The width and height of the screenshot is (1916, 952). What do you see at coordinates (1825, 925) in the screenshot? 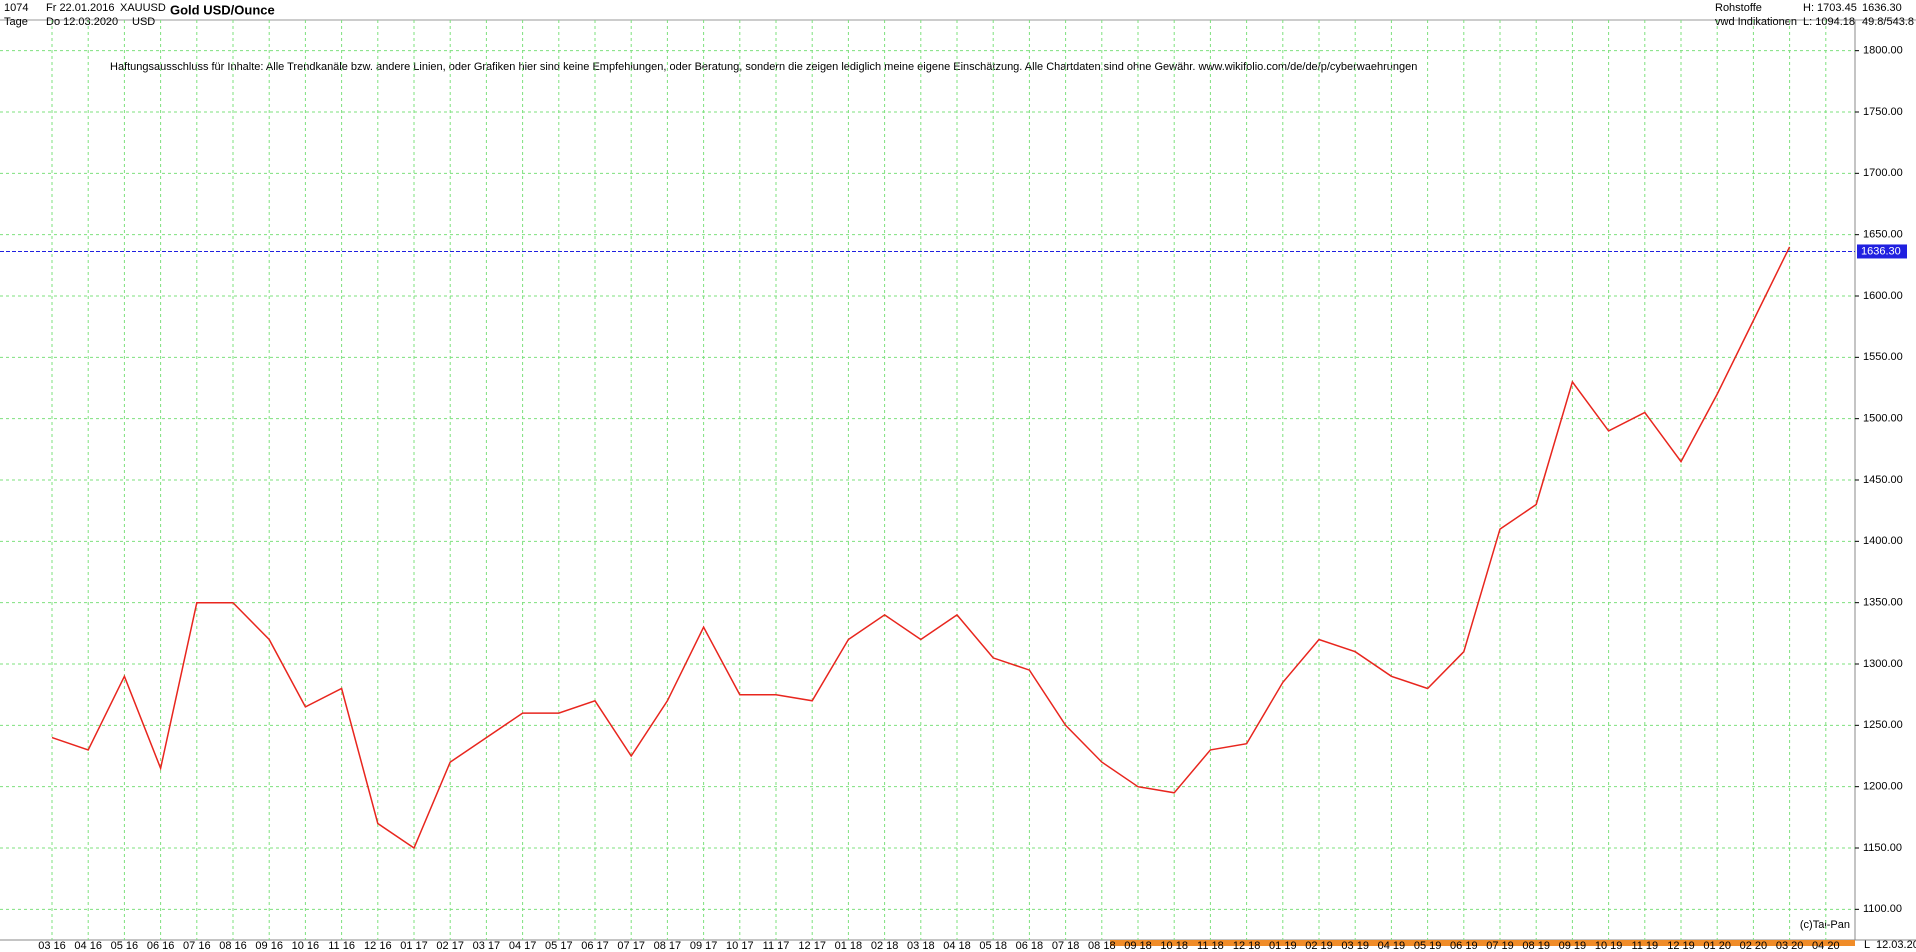
I see `copyright: (c)Tai-Pan` at bounding box center [1825, 925].